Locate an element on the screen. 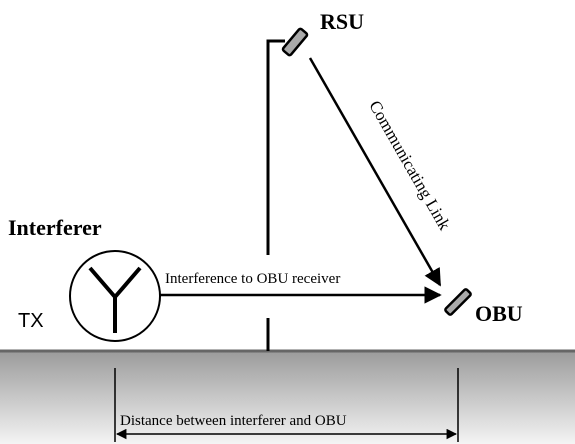 This screenshot has height=444, width=575. tx-label: TX is located at coordinates (31, 321).